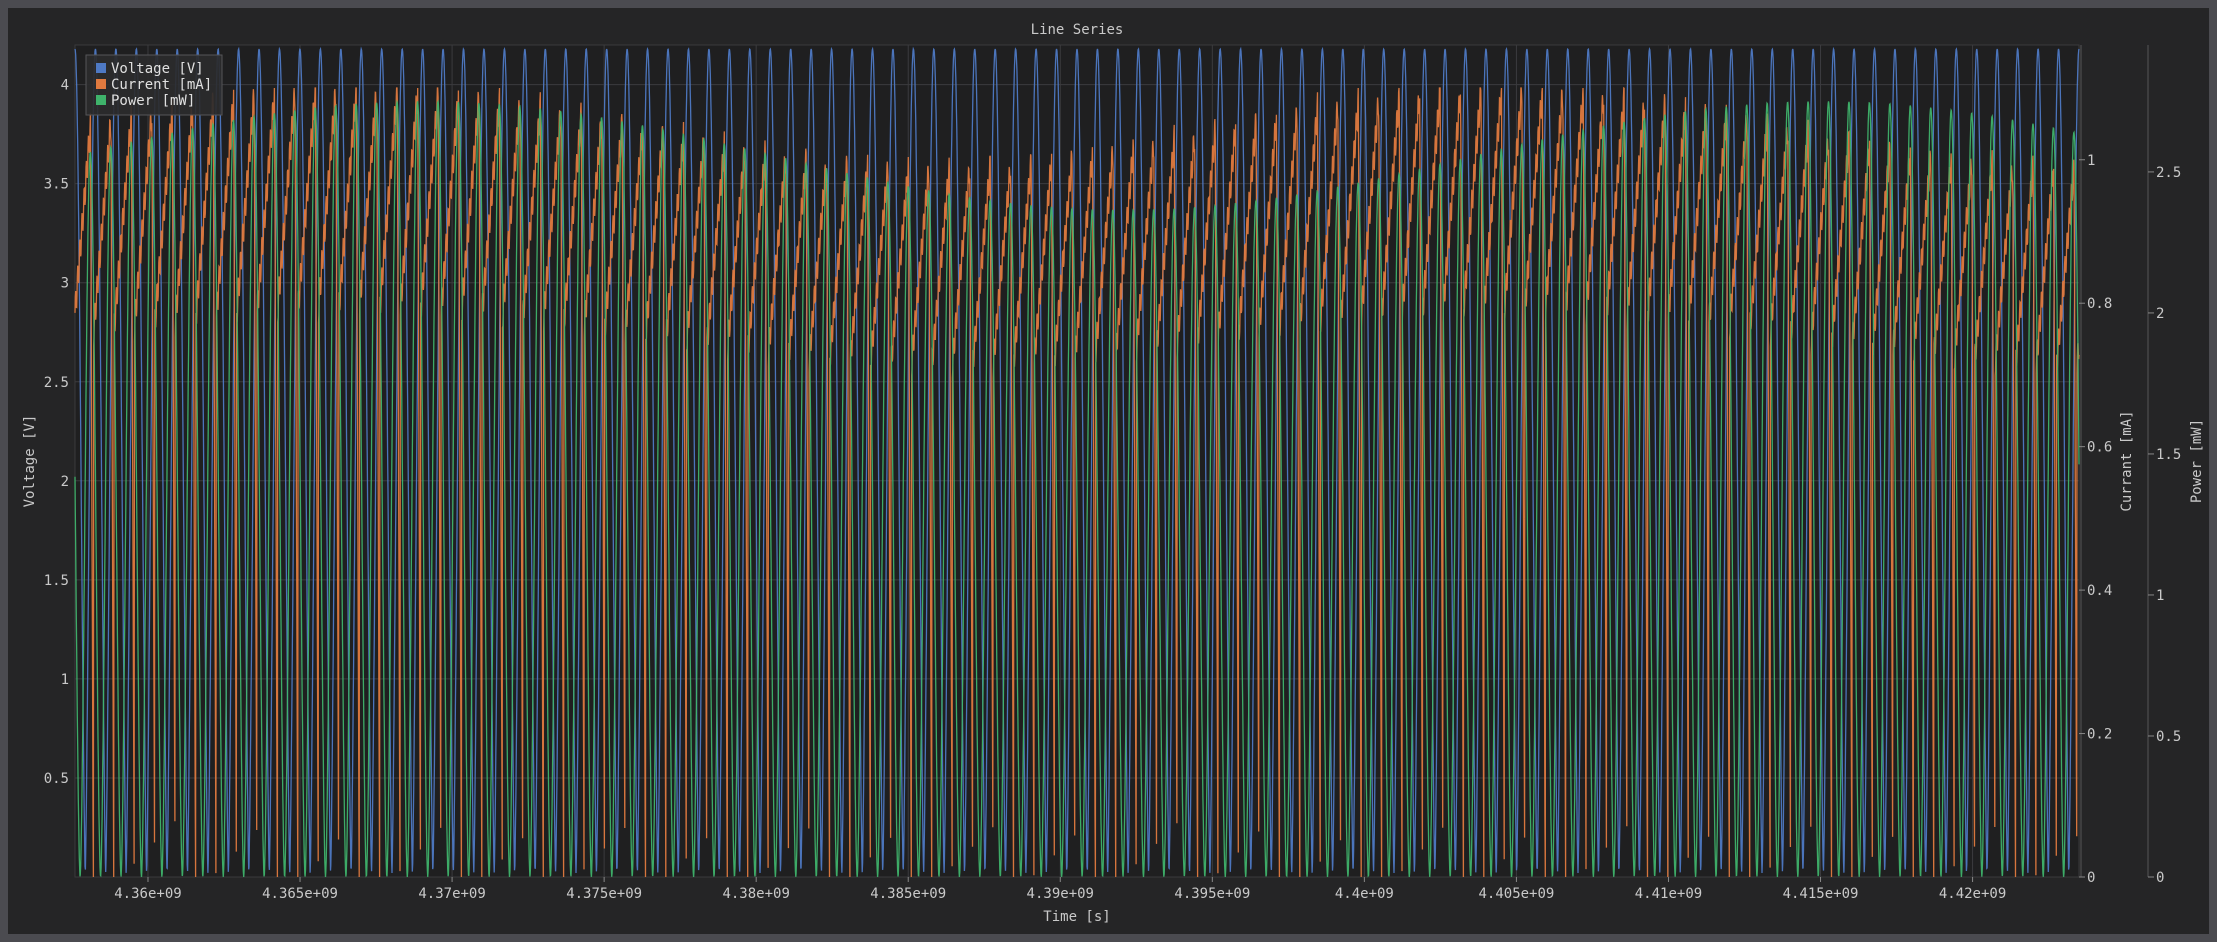 The image size is (2217, 942). What do you see at coordinates (2160, 878) in the screenshot?
I see `power-tick-label: 0` at bounding box center [2160, 878].